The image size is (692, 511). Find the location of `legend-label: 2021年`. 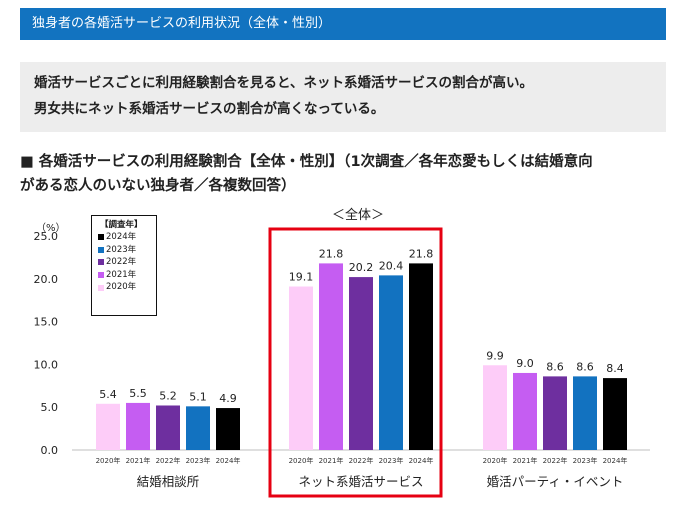

legend-label: 2021年 is located at coordinates (121, 274).